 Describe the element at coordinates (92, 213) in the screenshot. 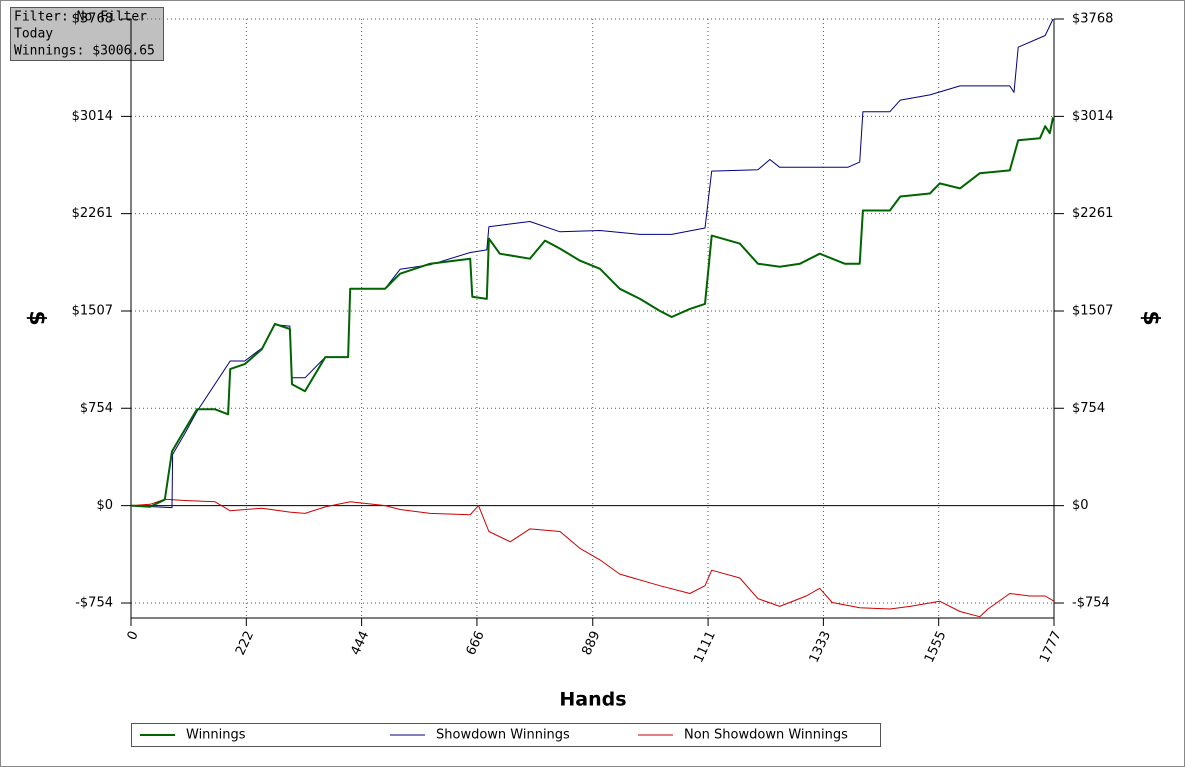

I see `y-tick-label: $2261` at that location.